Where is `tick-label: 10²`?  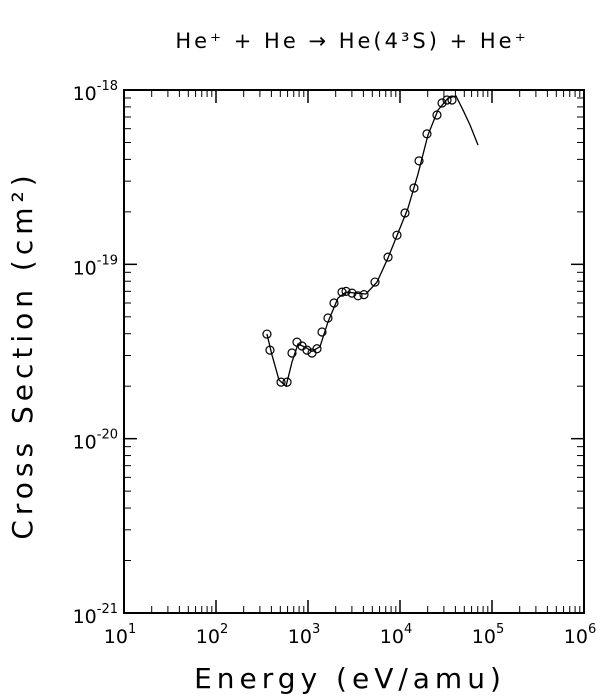
tick-label: 10² is located at coordinates (212, 635).